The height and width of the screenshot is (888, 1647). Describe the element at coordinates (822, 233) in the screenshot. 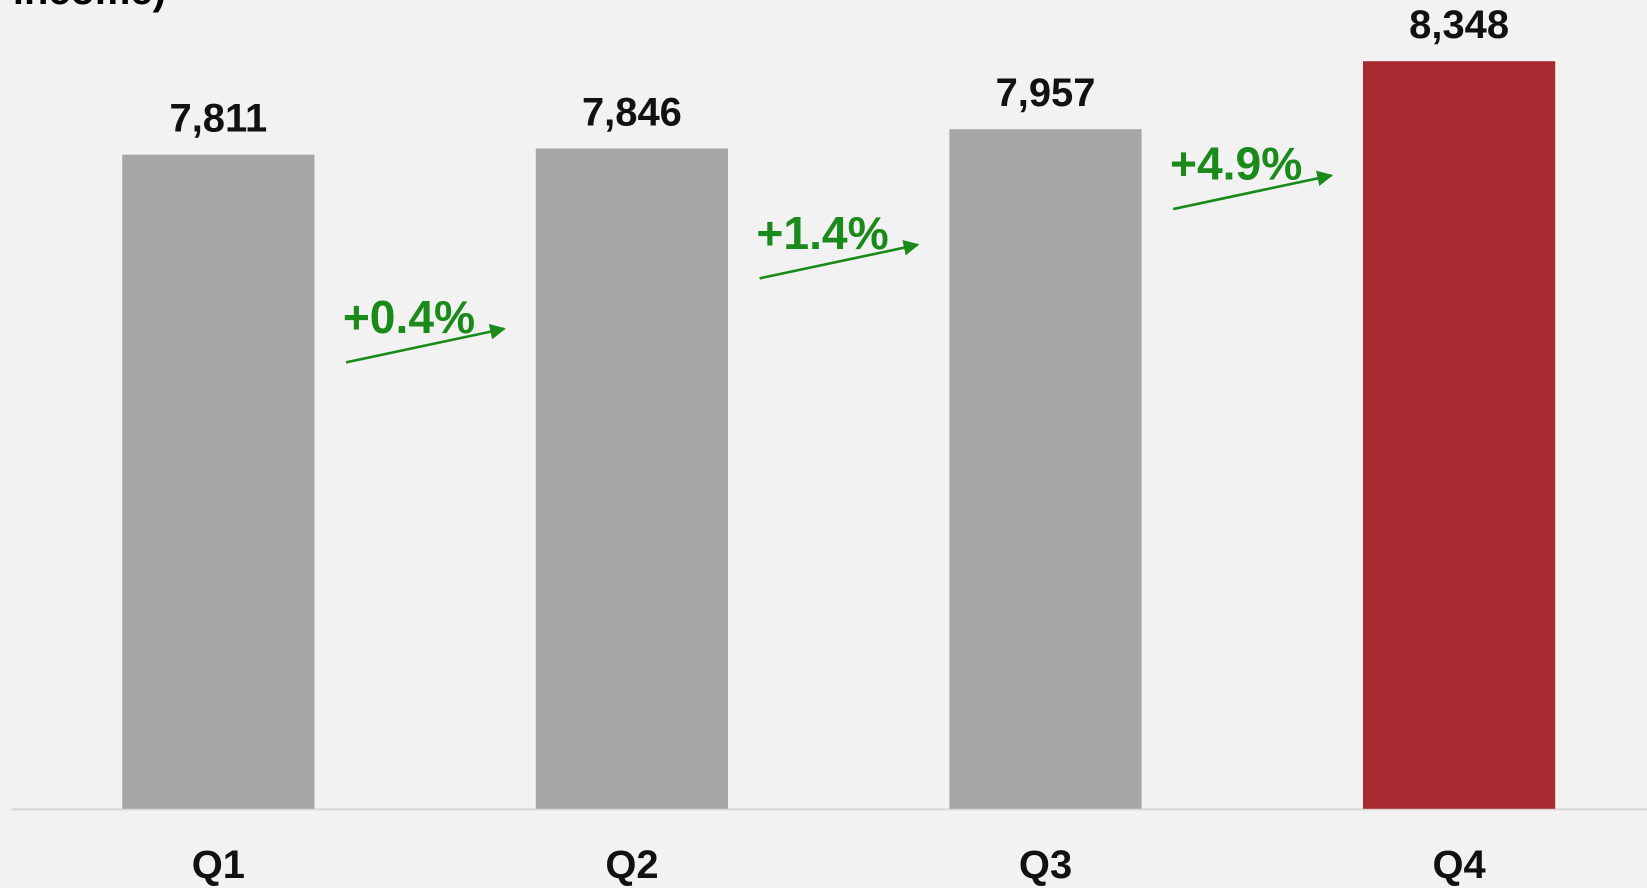

I see `growth-label: +1.4%` at that location.